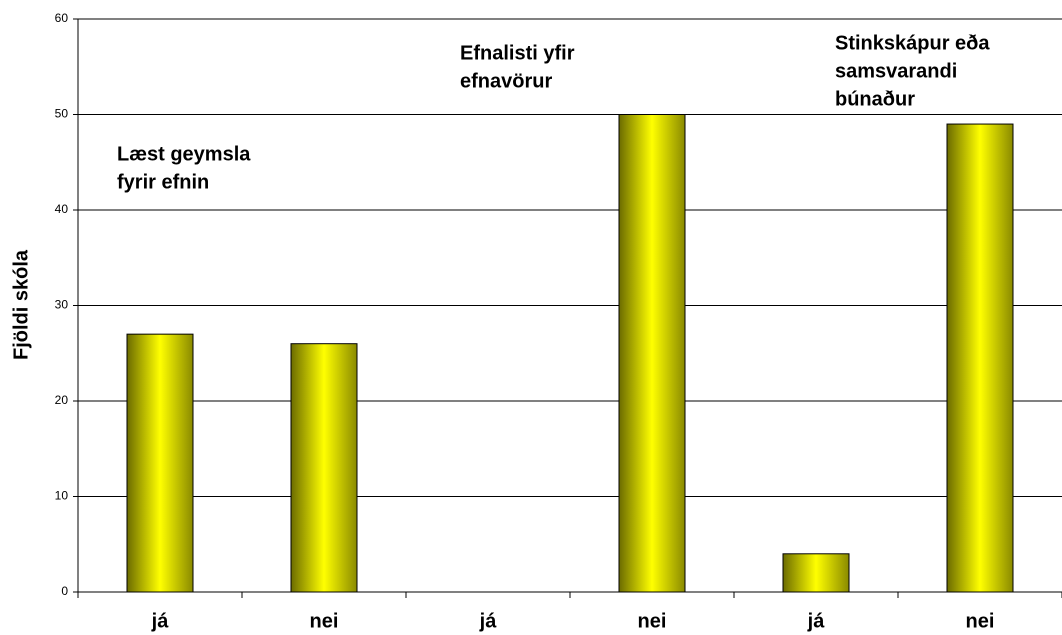  I want to click on y-tick-label: 30, so click(62, 305).